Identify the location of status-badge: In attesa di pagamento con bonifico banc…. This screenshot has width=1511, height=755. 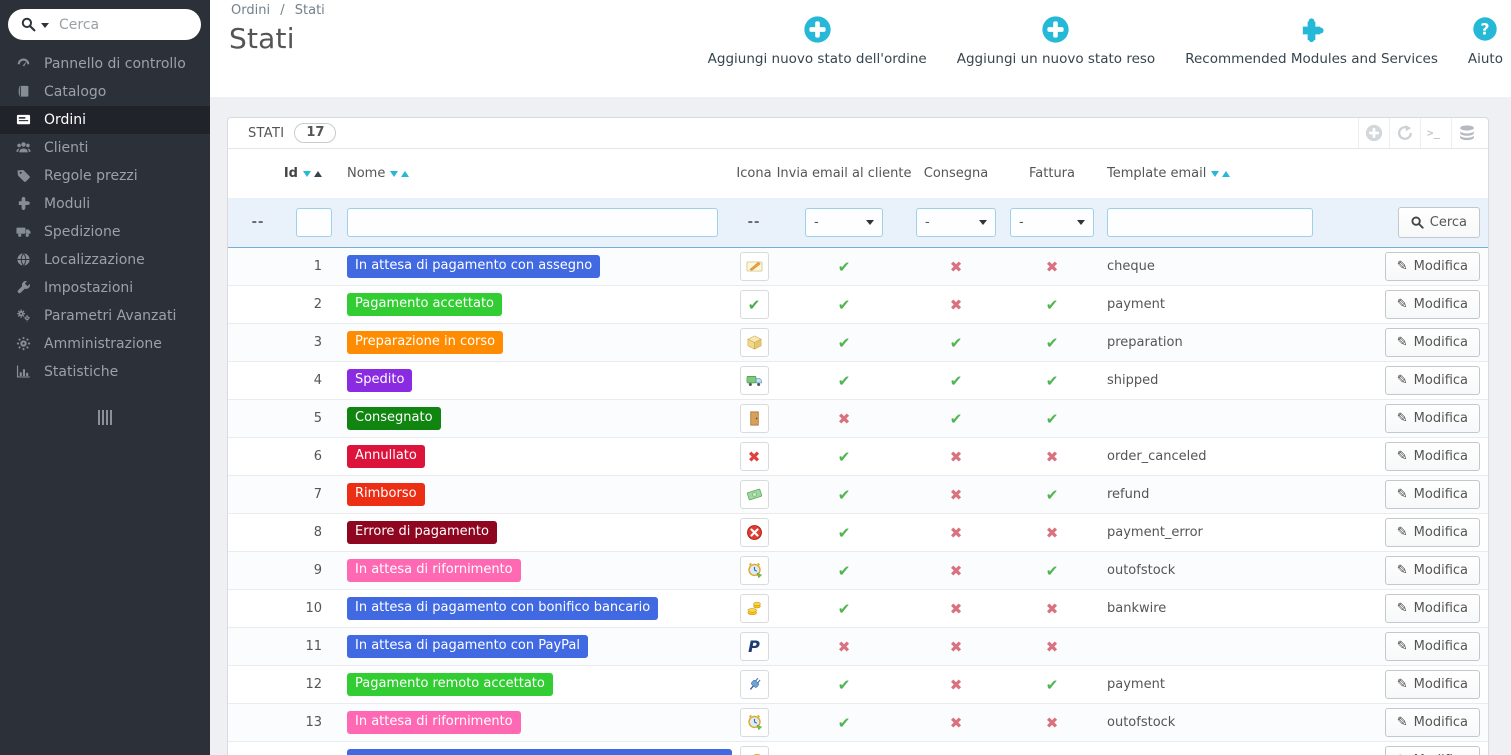
(503, 608).